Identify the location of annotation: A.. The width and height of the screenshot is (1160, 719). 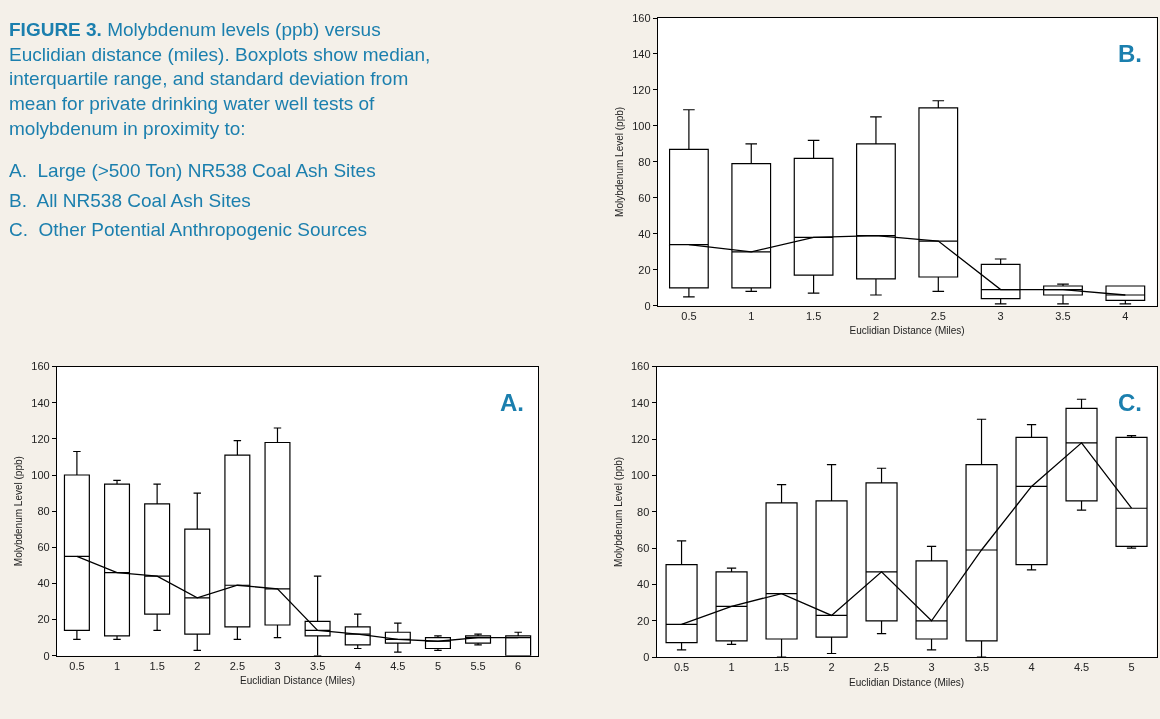
(512, 402).